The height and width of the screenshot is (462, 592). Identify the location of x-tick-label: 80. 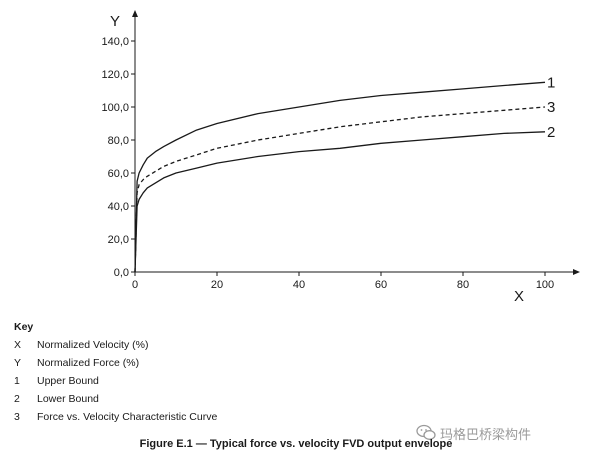
(463, 285).